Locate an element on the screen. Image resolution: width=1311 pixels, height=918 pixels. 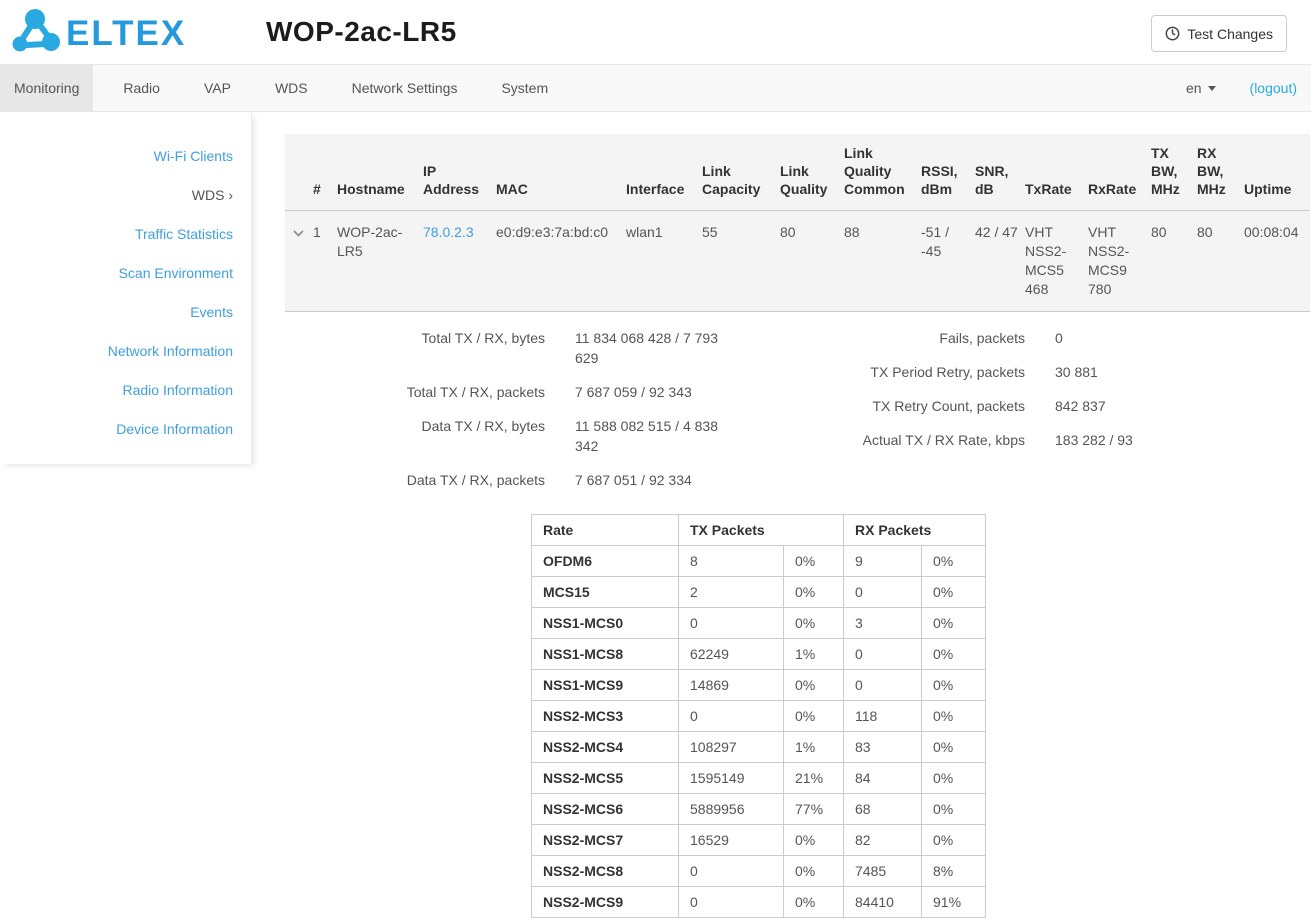
language-selector: en is located at coordinates (1201, 88).